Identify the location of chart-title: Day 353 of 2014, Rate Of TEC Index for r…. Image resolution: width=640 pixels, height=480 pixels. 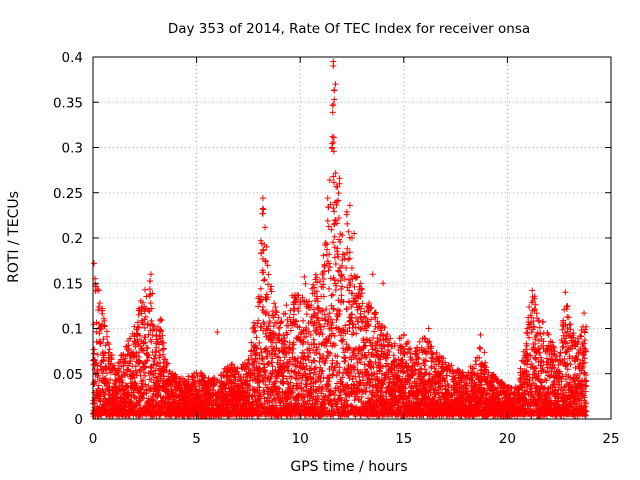
(349, 29).